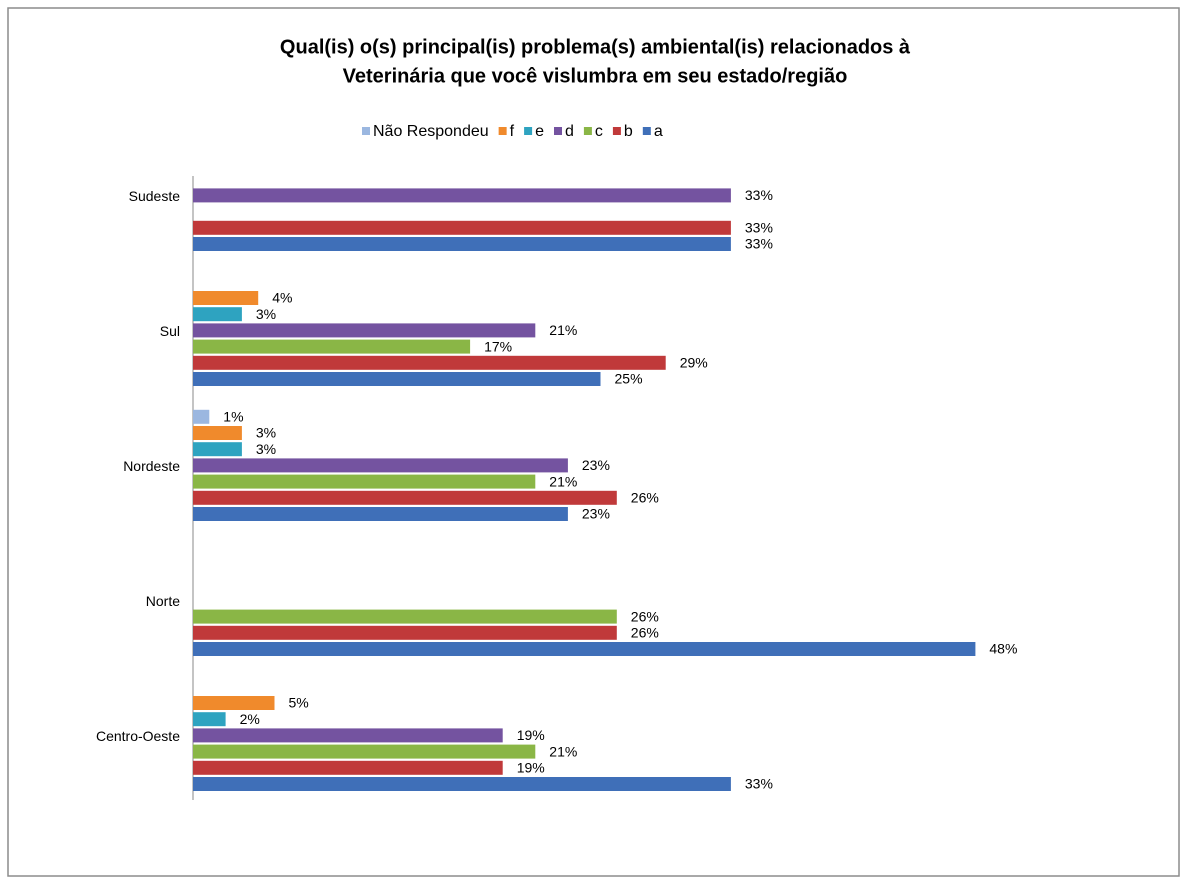  I want to click on data-label: 5%, so click(299, 703).